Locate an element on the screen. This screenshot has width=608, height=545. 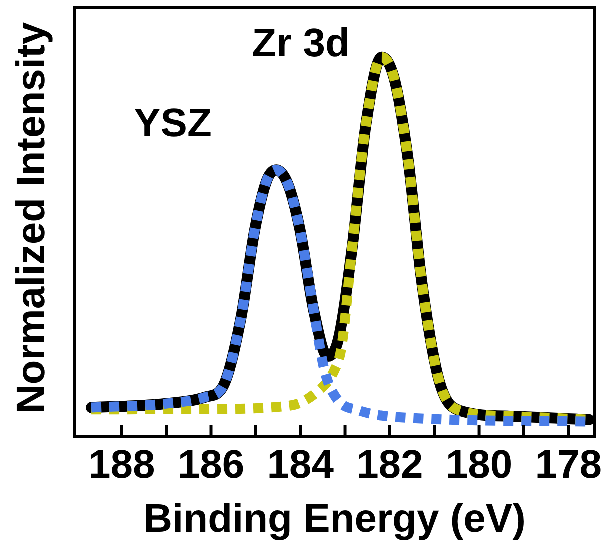
x-axis-title: Binding Energy (eV) is located at coordinates (335, 519).